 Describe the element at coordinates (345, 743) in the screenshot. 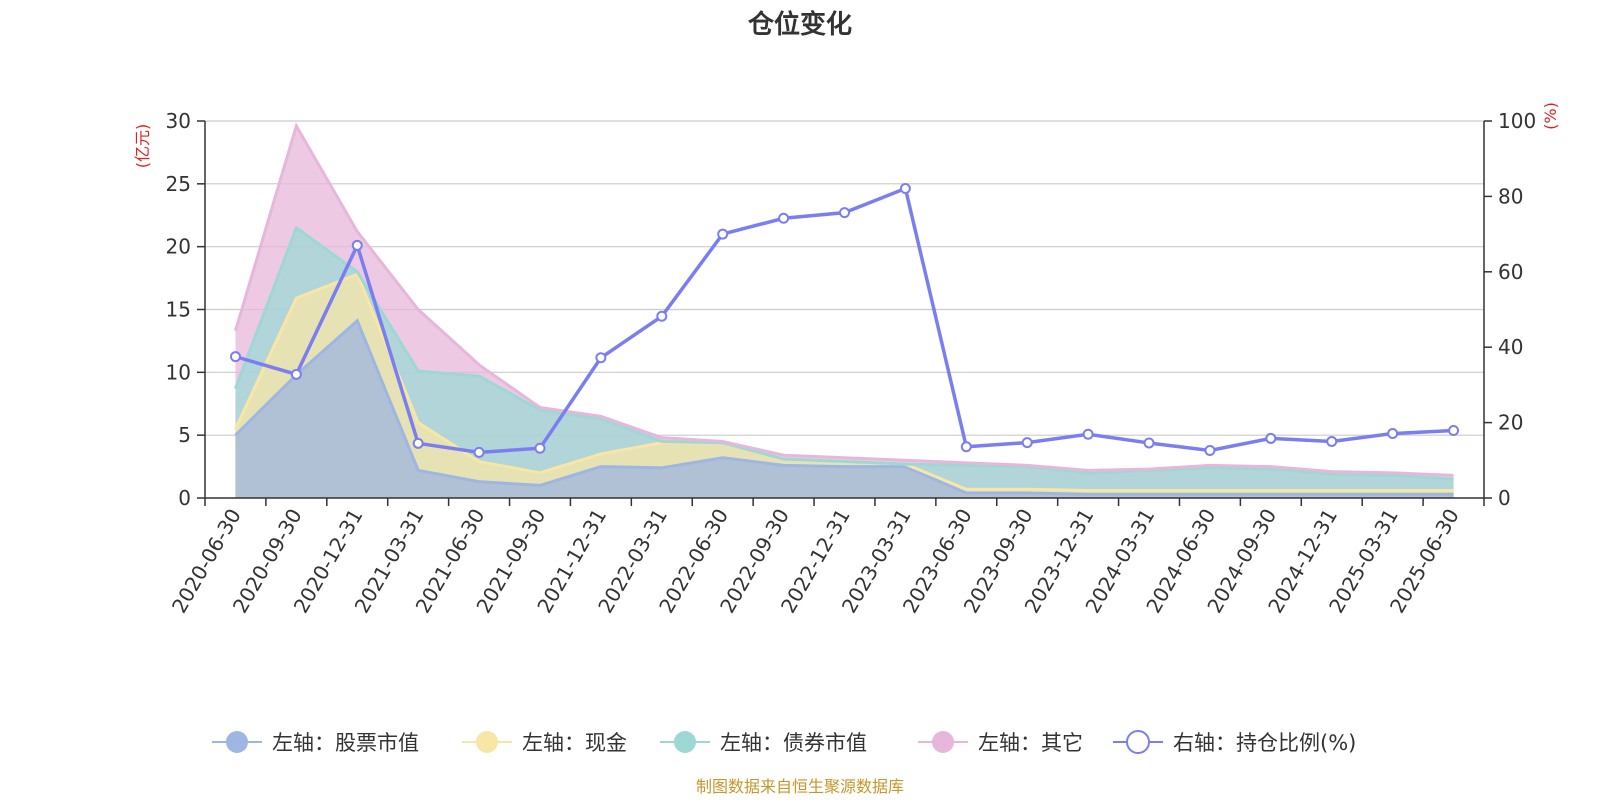

I see `legend-label: 左轴：股票市值` at that location.